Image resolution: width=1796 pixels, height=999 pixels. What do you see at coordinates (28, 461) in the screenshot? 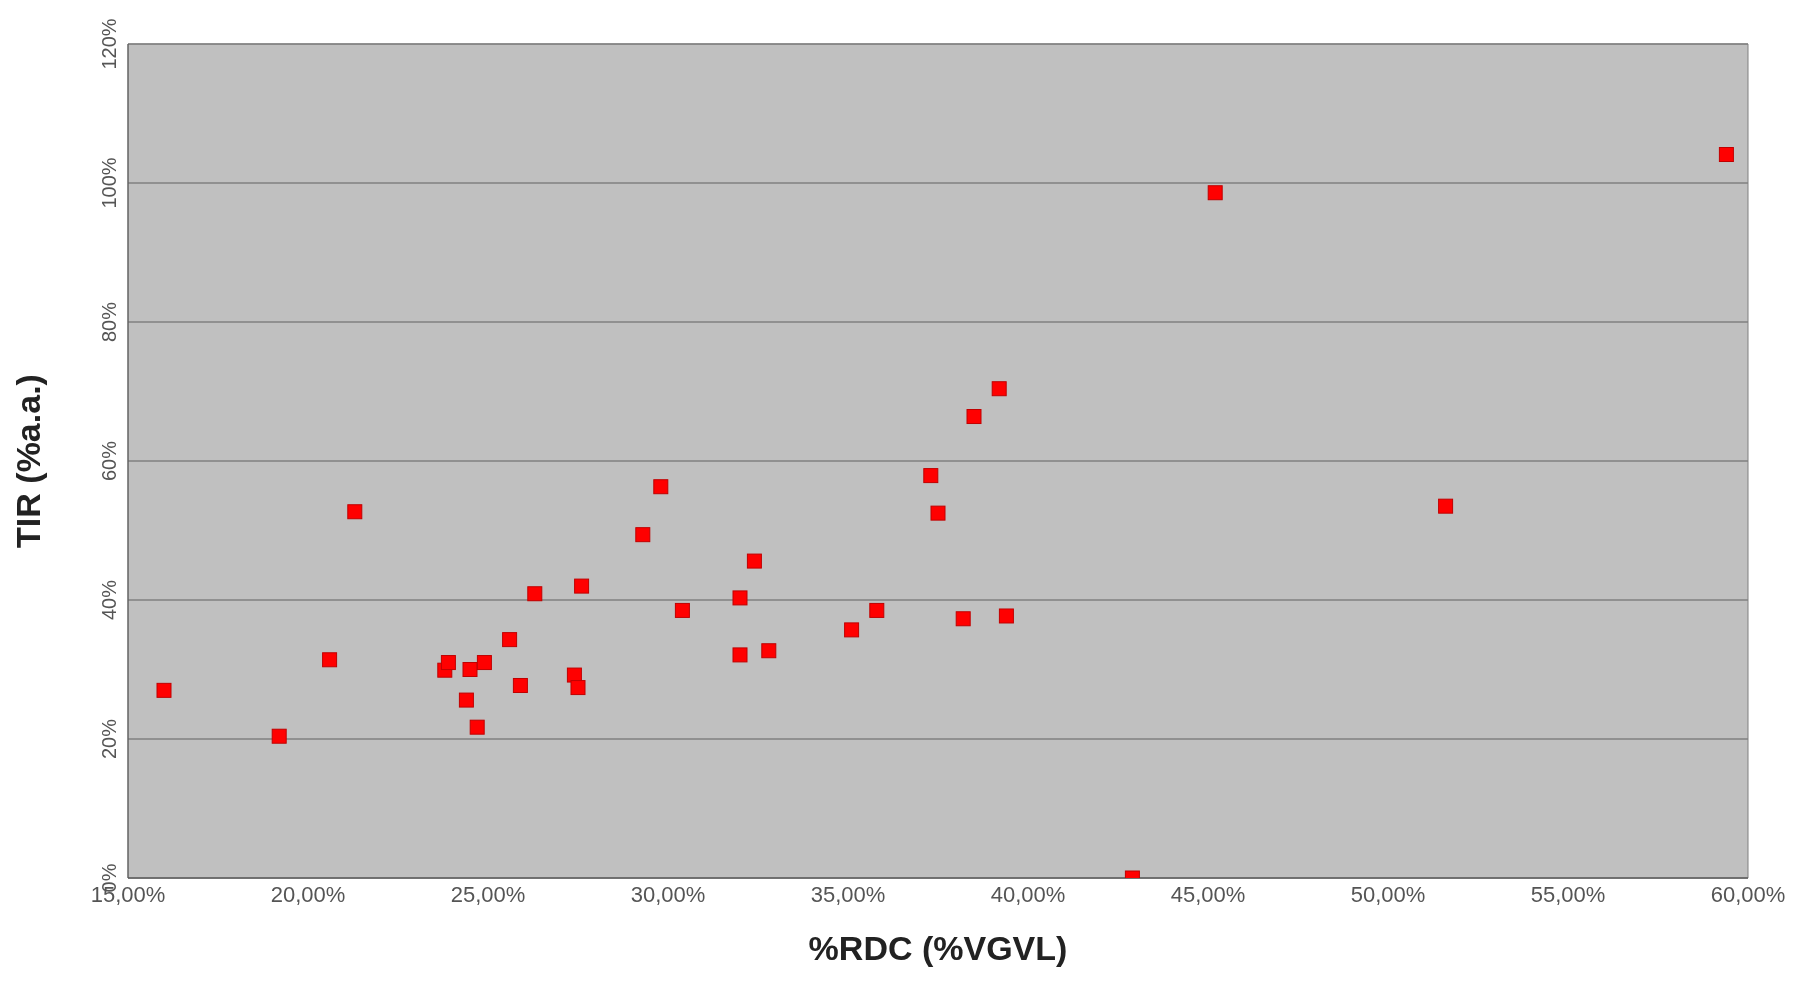
I see `y-axis-title: TIR (%a.a.)` at bounding box center [28, 461].